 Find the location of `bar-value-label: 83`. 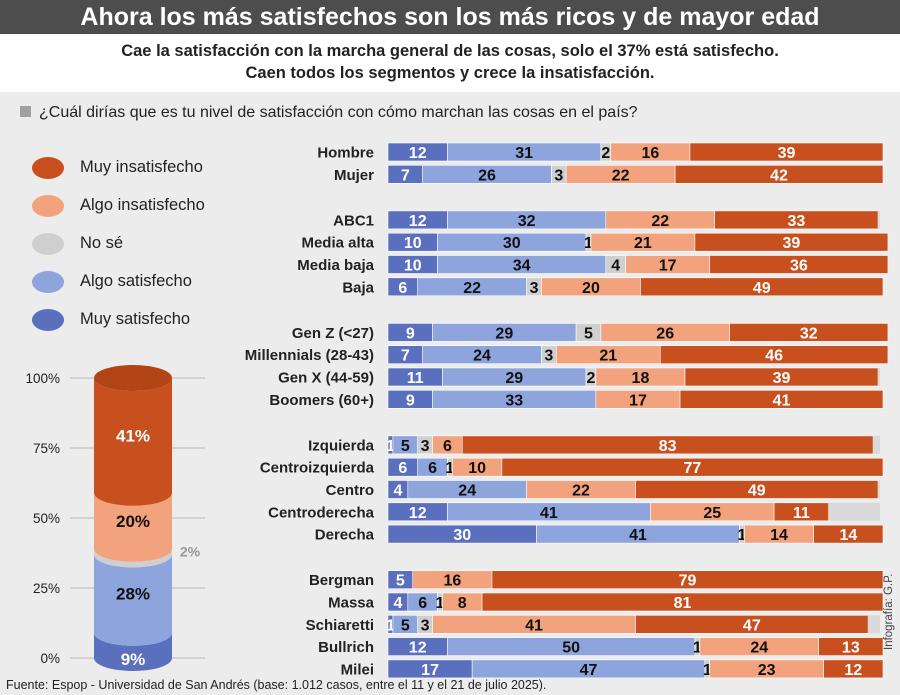

bar-value-label: 83 is located at coordinates (668, 446).